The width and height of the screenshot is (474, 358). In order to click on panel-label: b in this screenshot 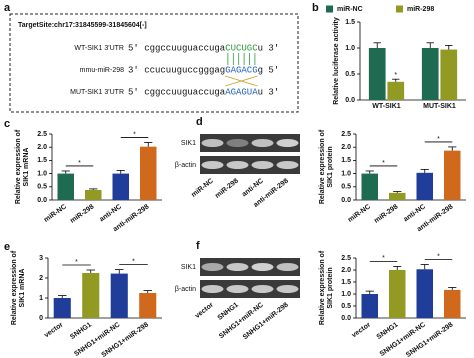, I will do `click(315, 8)`.